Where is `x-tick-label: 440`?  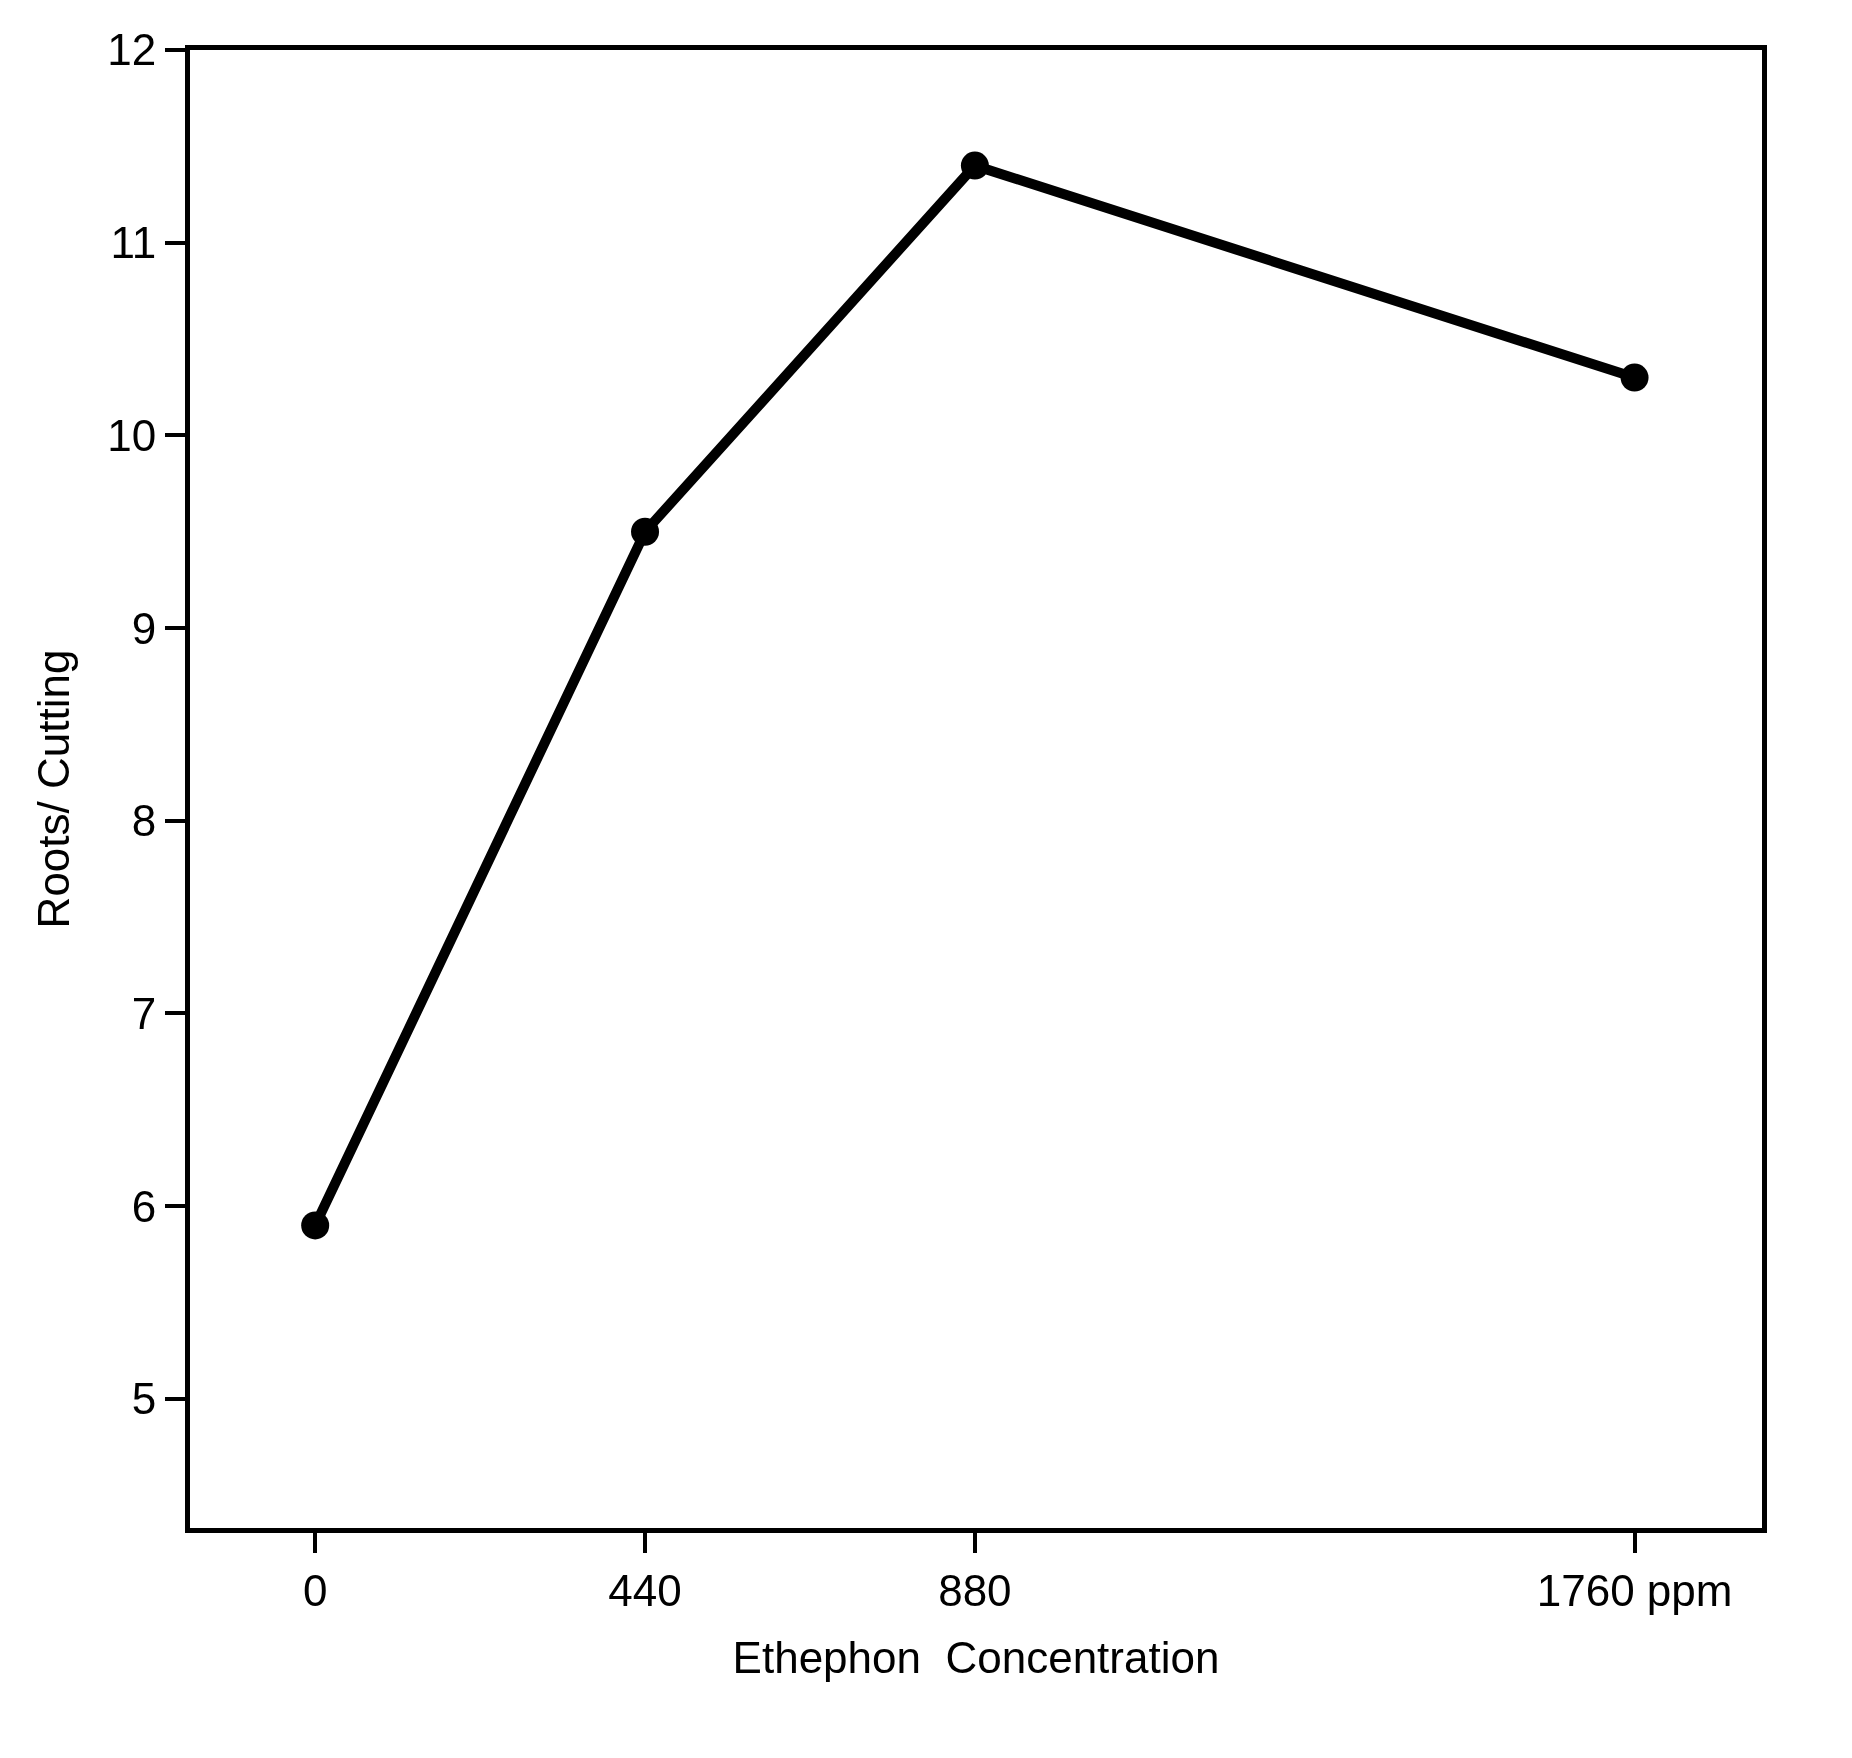
x-tick-label: 440 is located at coordinates (645, 1590).